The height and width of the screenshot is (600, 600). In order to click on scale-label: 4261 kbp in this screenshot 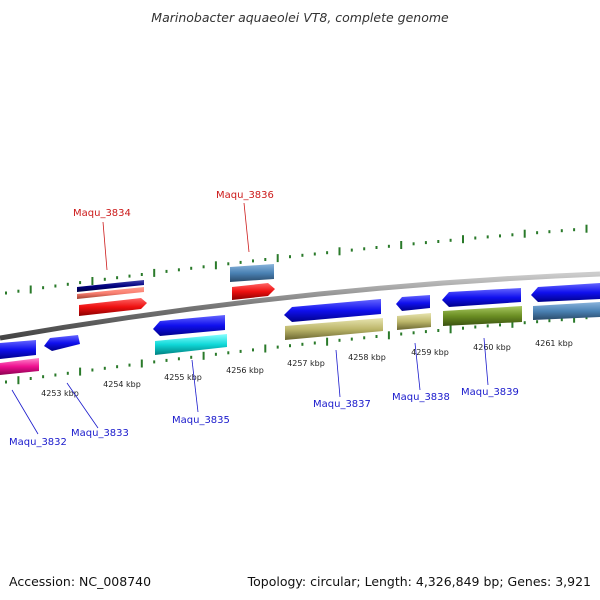, I will do `click(554, 343)`.